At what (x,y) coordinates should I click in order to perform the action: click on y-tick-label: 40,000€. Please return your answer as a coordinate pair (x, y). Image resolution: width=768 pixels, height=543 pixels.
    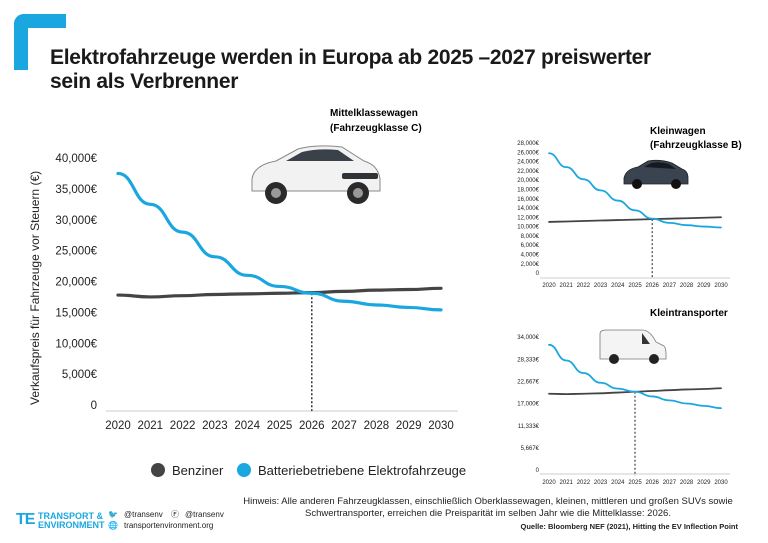
    Looking at the image, I should click on (76, 159).